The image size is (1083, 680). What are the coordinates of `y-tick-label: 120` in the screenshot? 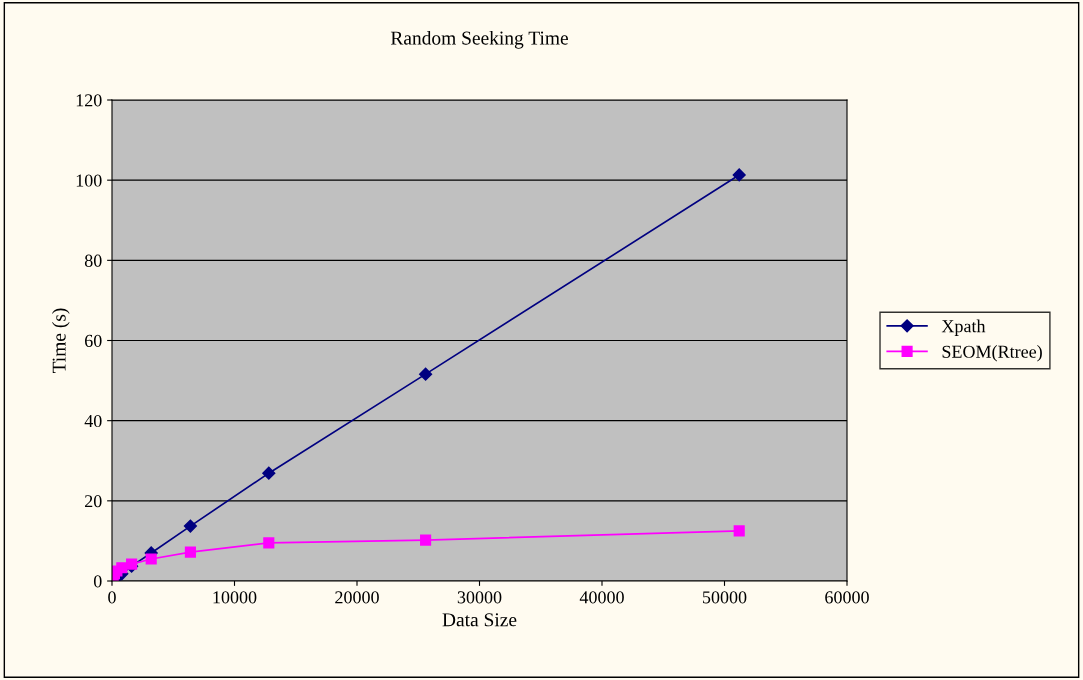 It's located at (89, 100).